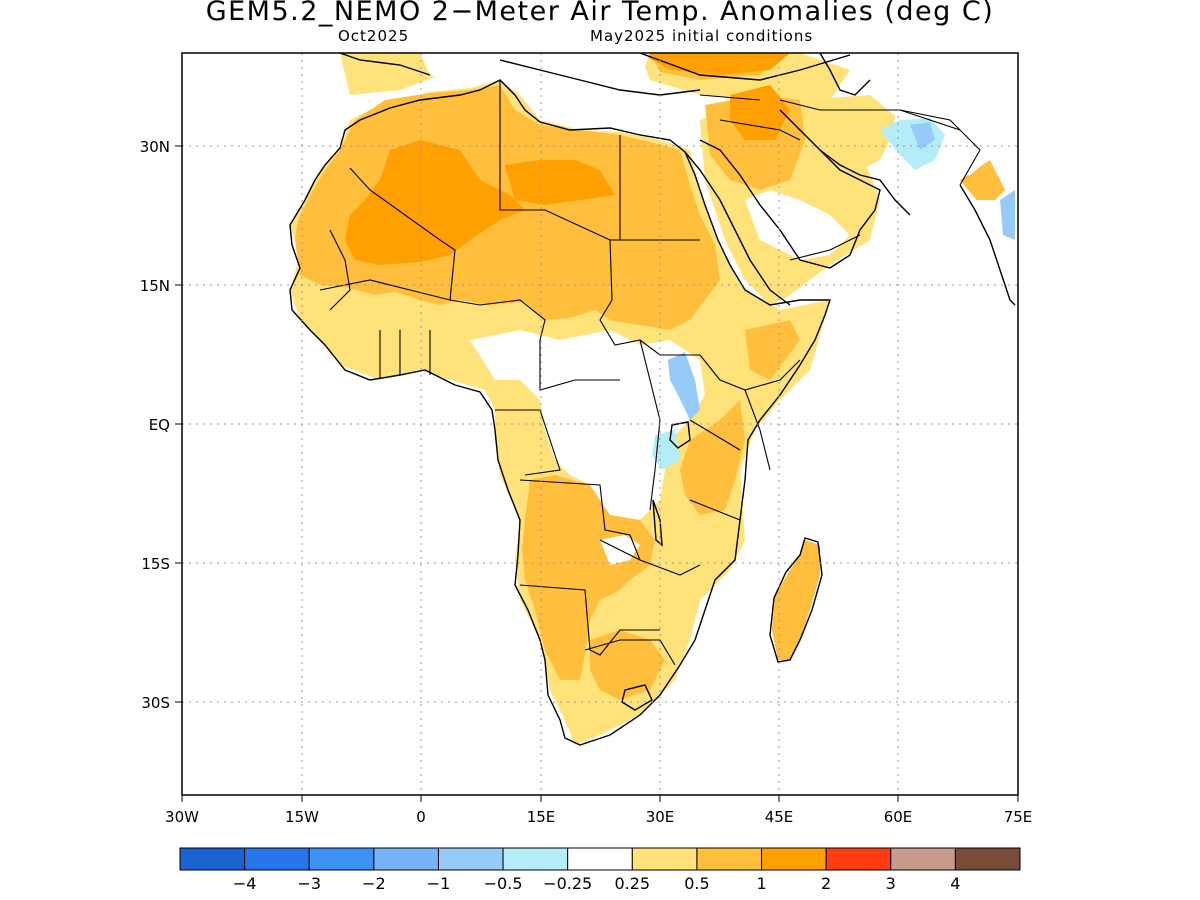  I want to click on border-namibia-botswana, so click(589, 620).